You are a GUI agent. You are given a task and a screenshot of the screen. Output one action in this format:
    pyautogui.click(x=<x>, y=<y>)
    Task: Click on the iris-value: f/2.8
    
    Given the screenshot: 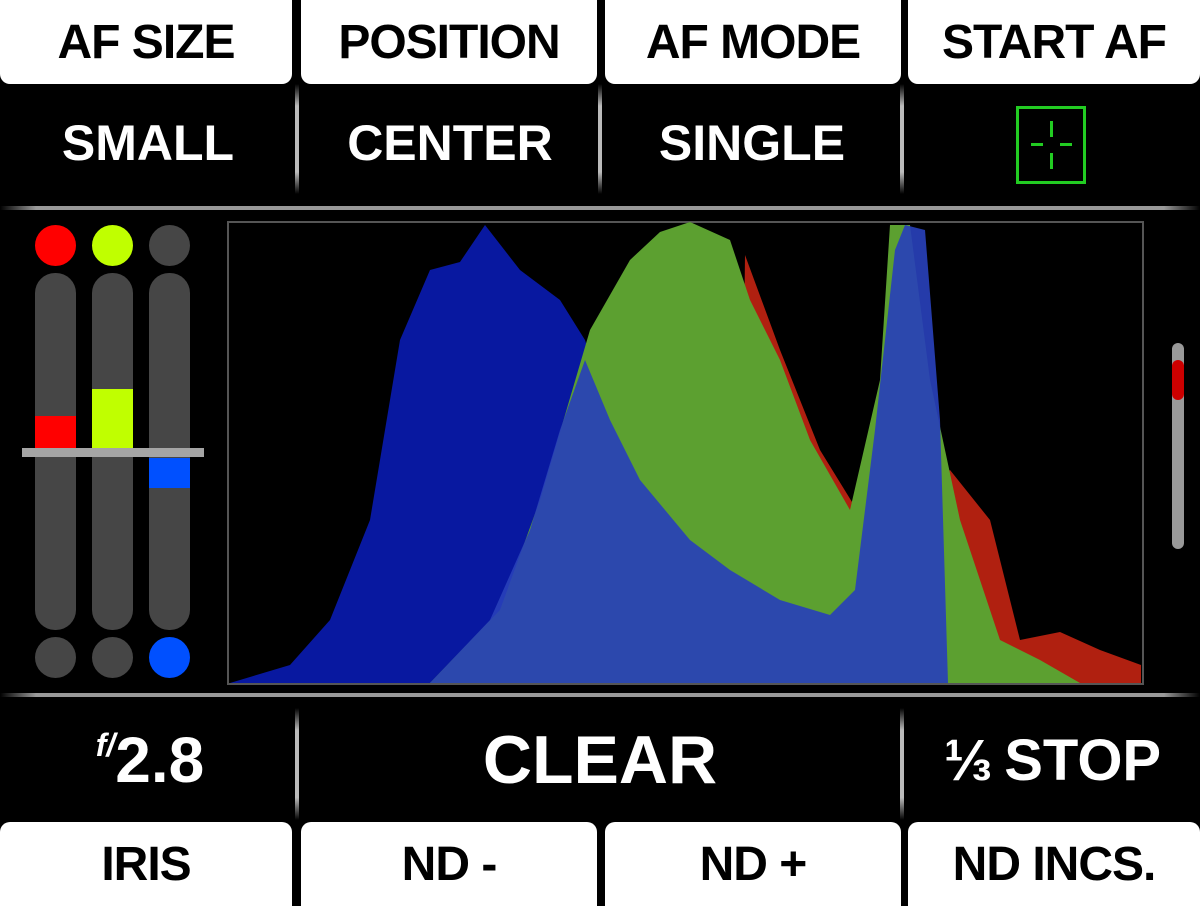 What is the action you would take?
    pyautogui.click(x=150, y=760)
    